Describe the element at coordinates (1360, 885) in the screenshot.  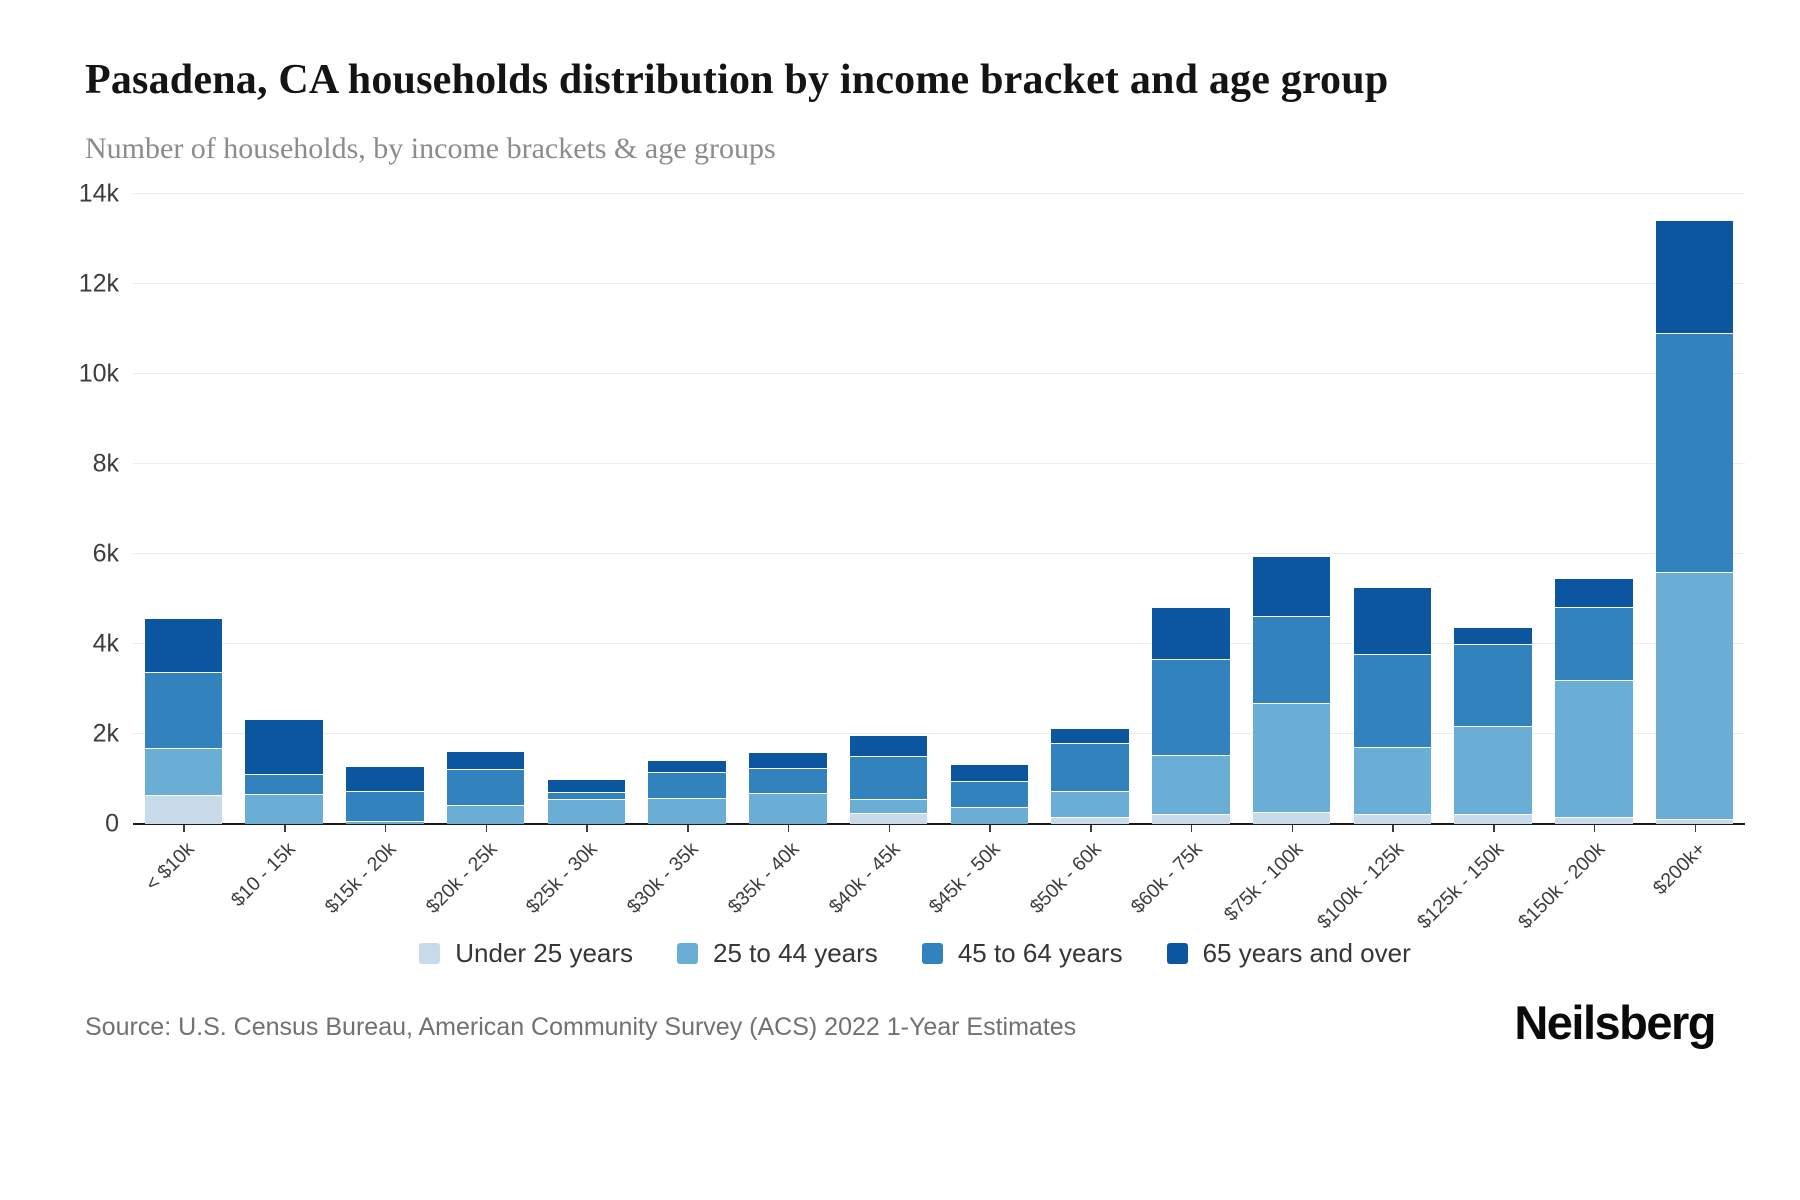
I see `x-axis-label: $100k - 125k` at that location.